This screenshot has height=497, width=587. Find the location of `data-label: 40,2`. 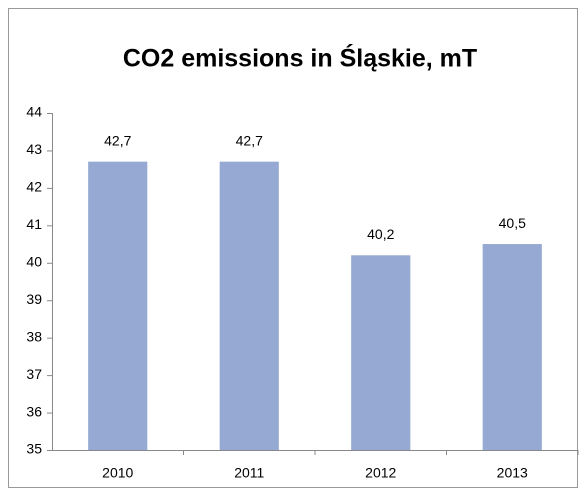

data-label: 40,2 is located at coordinates (380, 234).